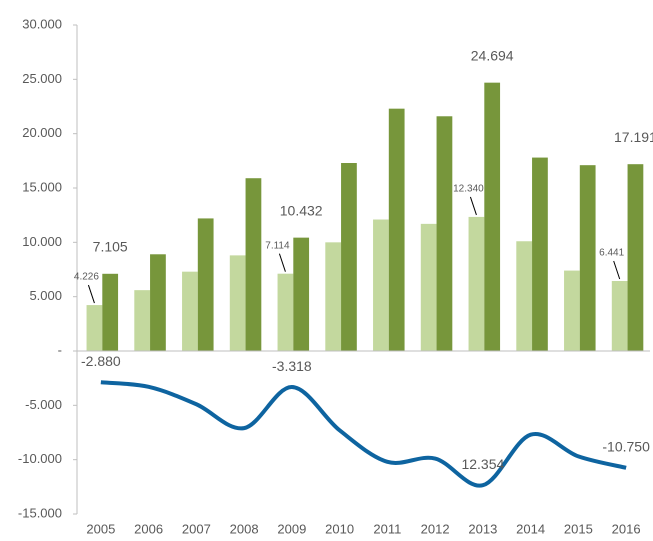 The width and height of the screenshot is (653, 541). What do you see at coordinates (468, 189) in the screenshot?
I see `data-label: 12.340` at bounding box center [468, 189].